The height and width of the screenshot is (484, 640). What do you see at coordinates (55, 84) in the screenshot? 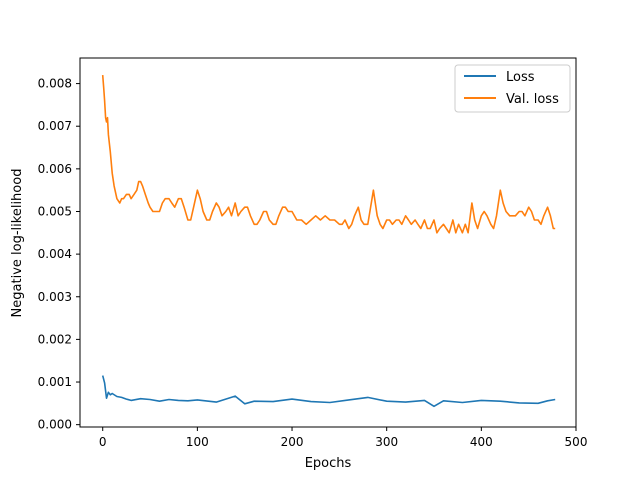
I see `y-tick-label: 0.008` at bounding box center [55, 84].